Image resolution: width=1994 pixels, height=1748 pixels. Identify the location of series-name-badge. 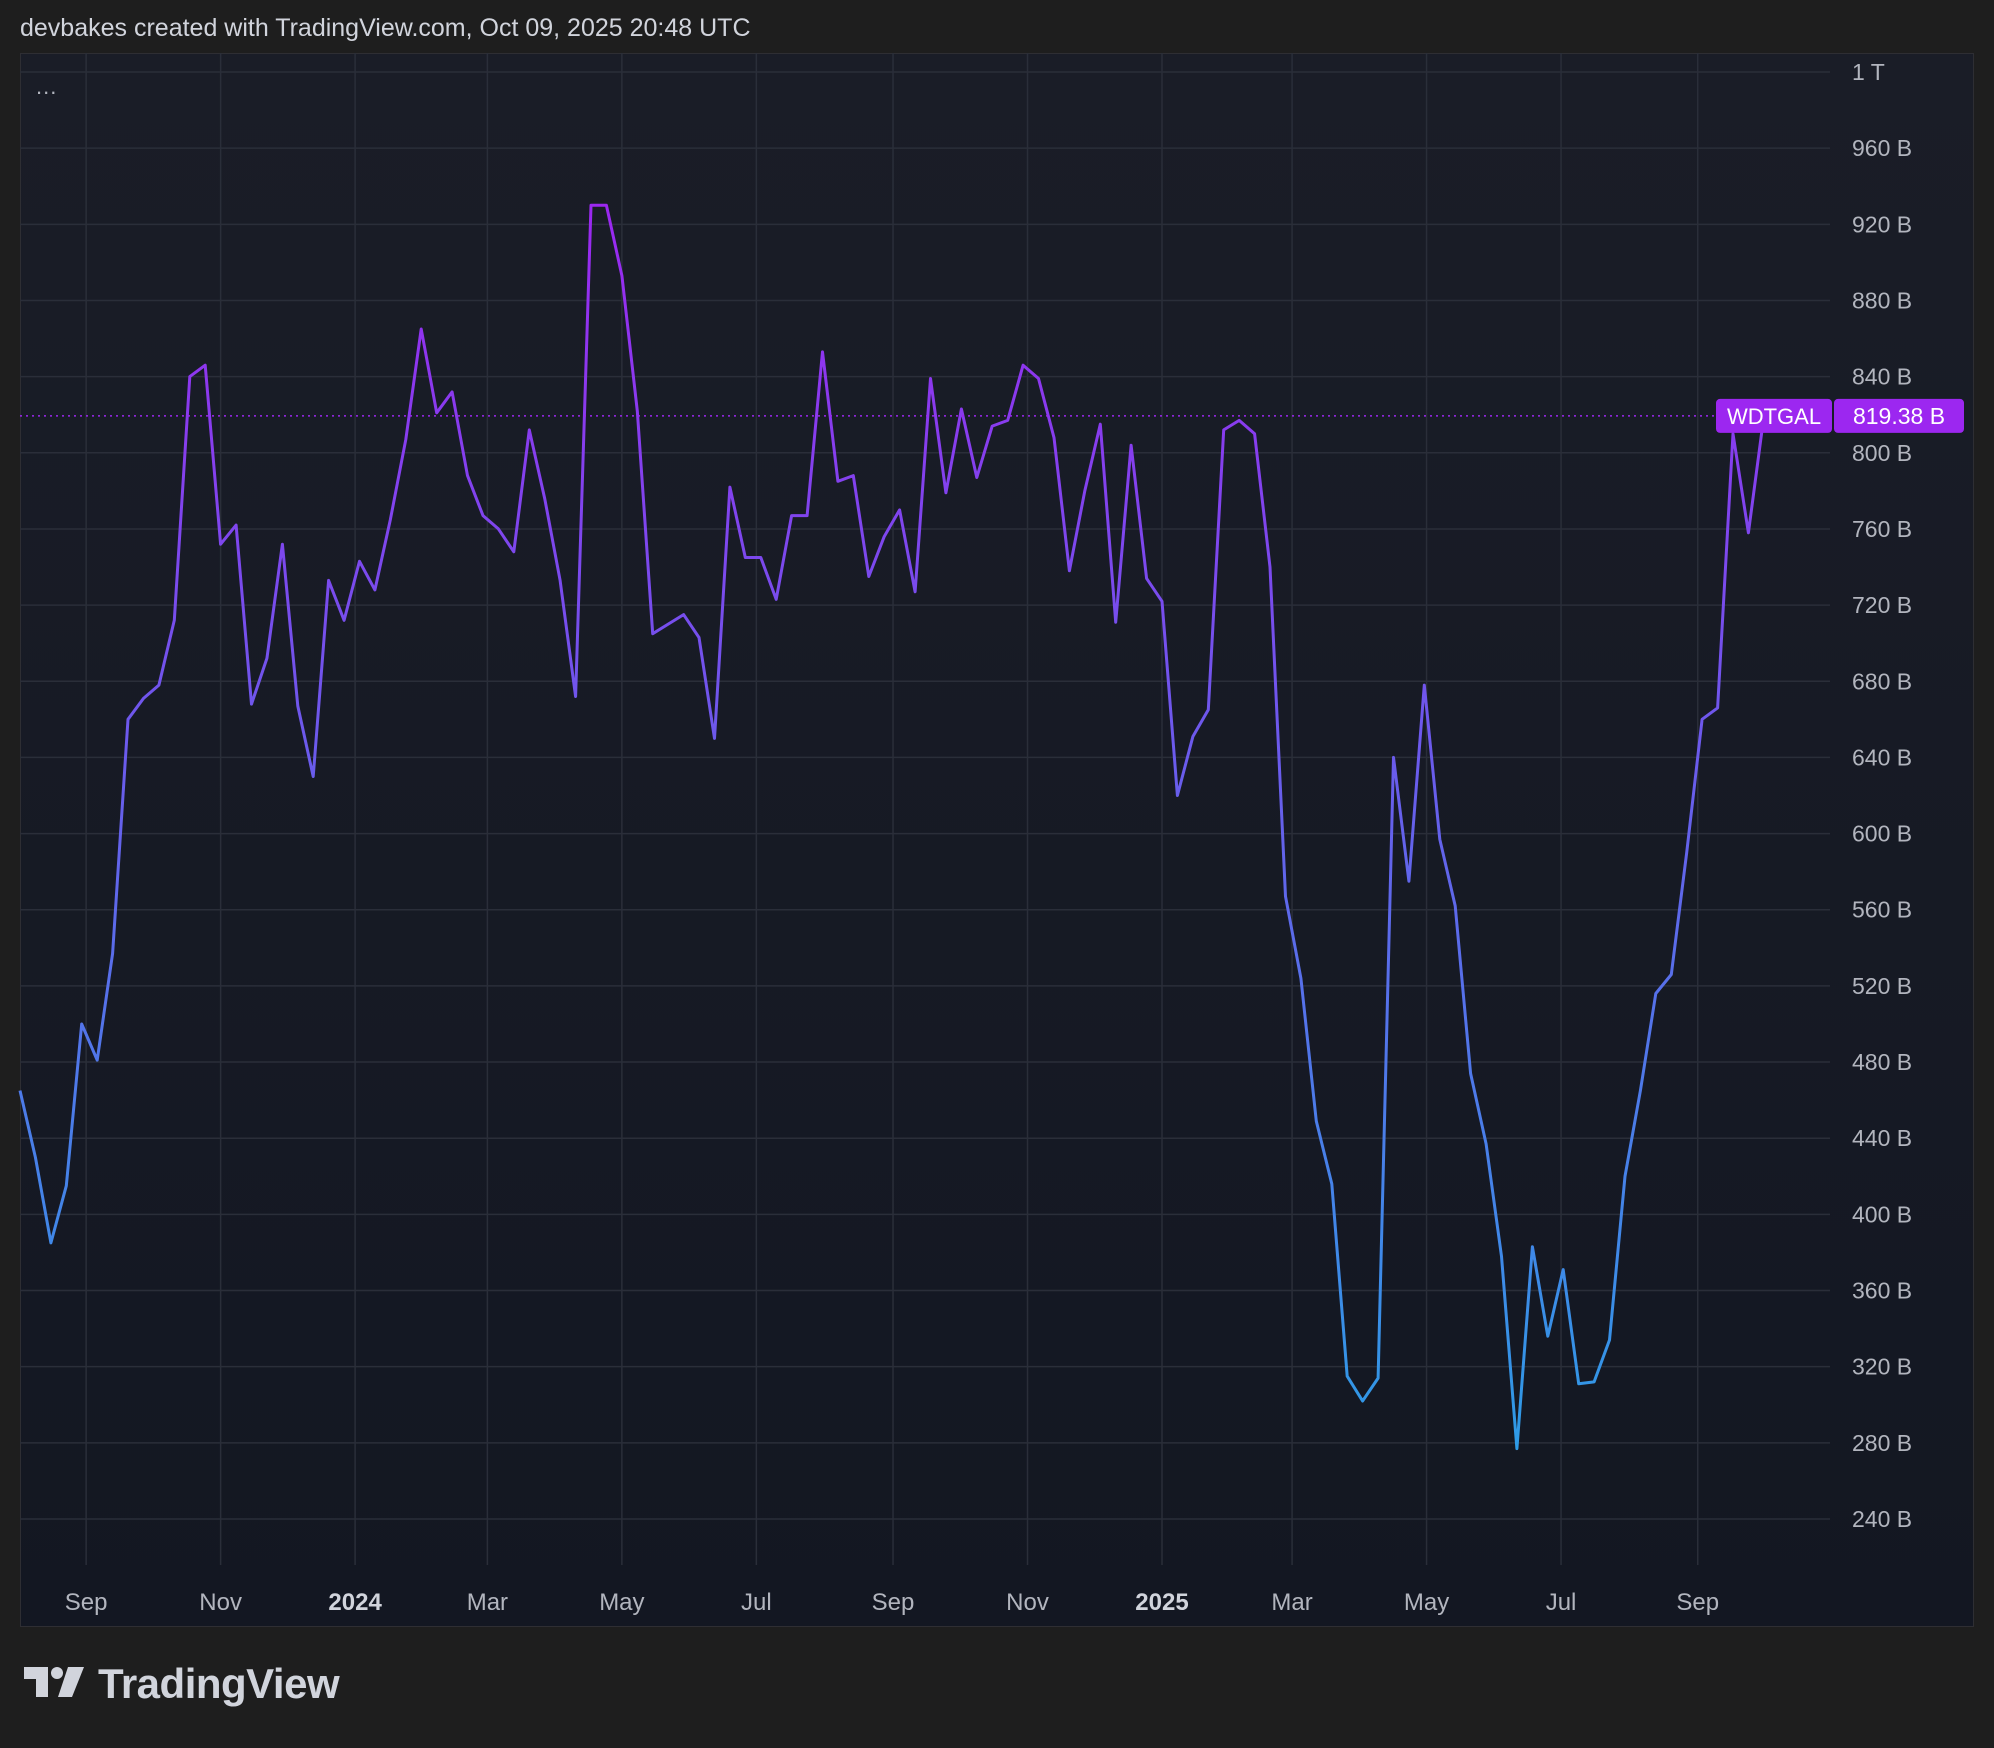
(1774, 415).